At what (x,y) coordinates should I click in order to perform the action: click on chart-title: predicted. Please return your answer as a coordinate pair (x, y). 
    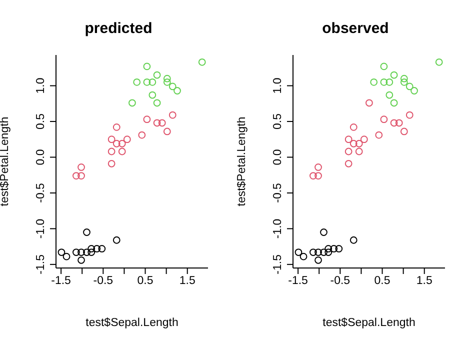
    Looking at the image, I should click on (119, 29).